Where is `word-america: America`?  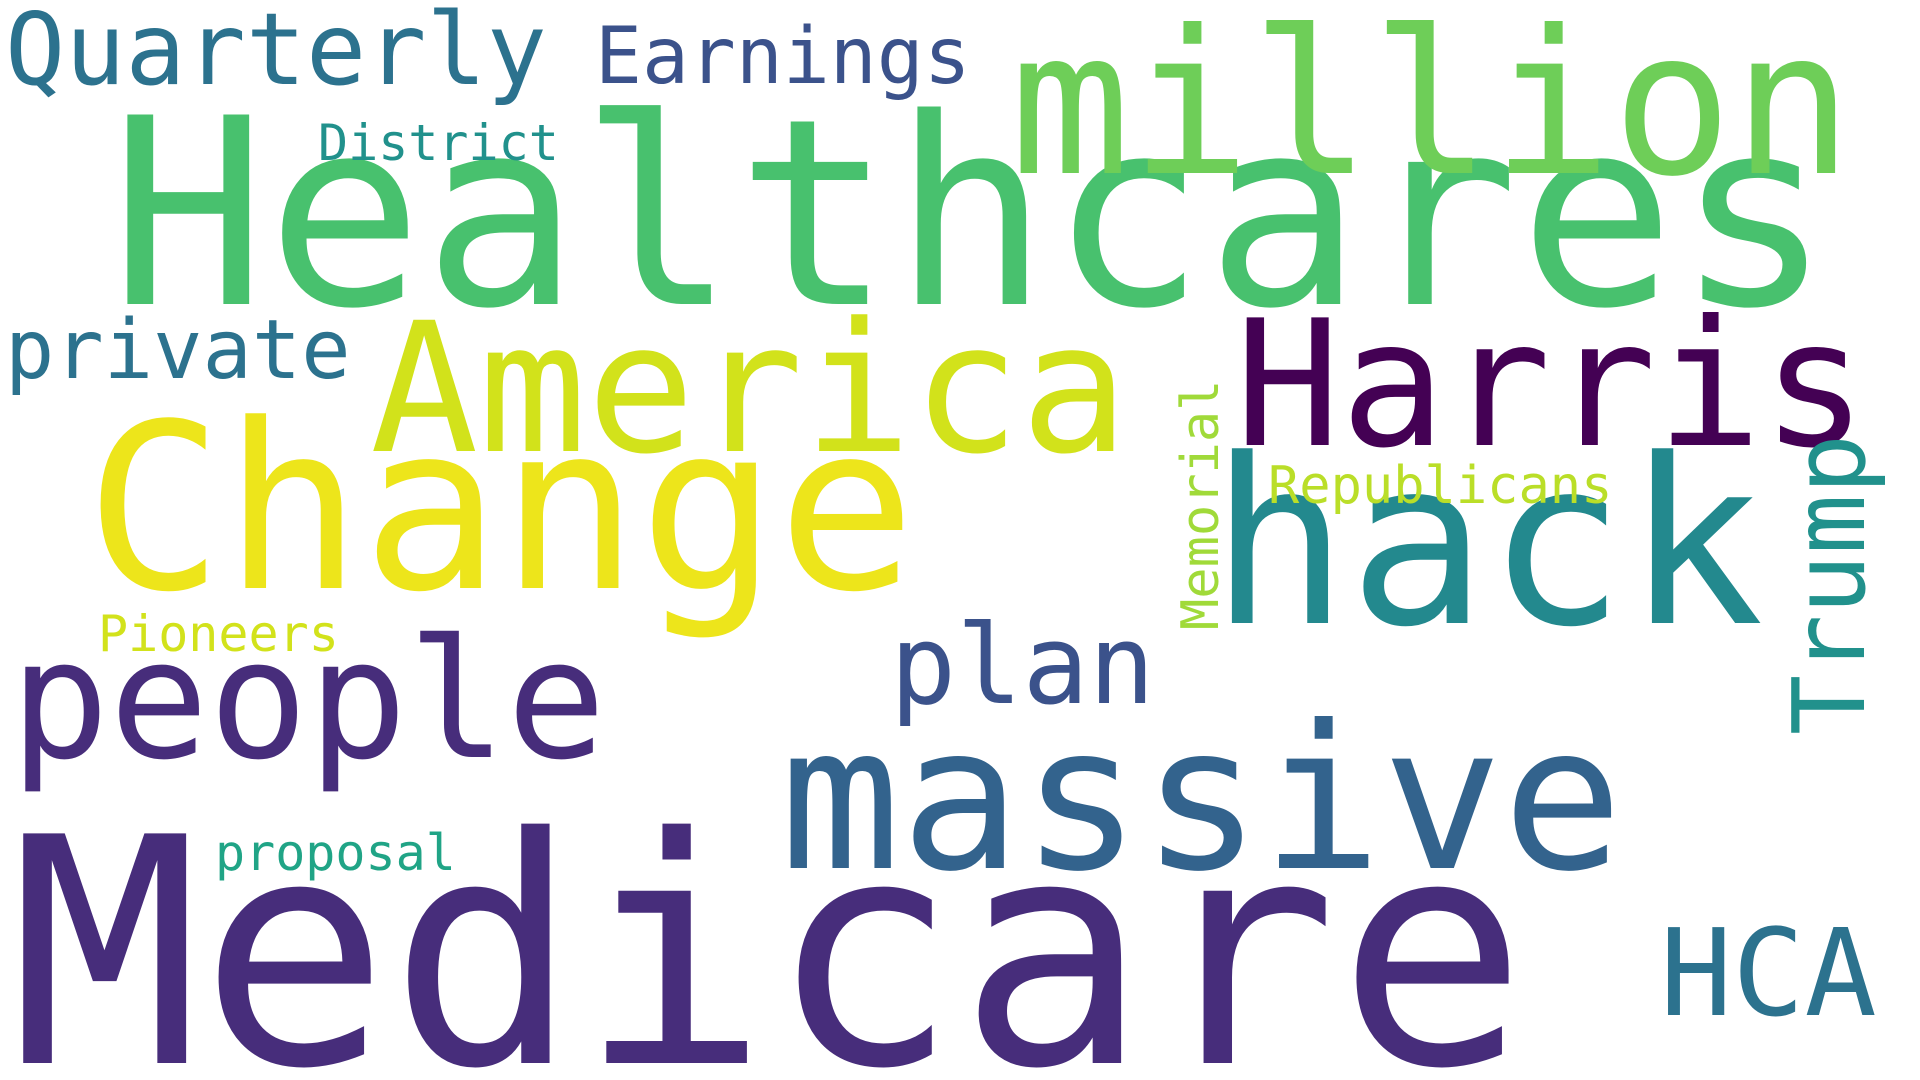
word-america: America is located at coordinates (749, 389).